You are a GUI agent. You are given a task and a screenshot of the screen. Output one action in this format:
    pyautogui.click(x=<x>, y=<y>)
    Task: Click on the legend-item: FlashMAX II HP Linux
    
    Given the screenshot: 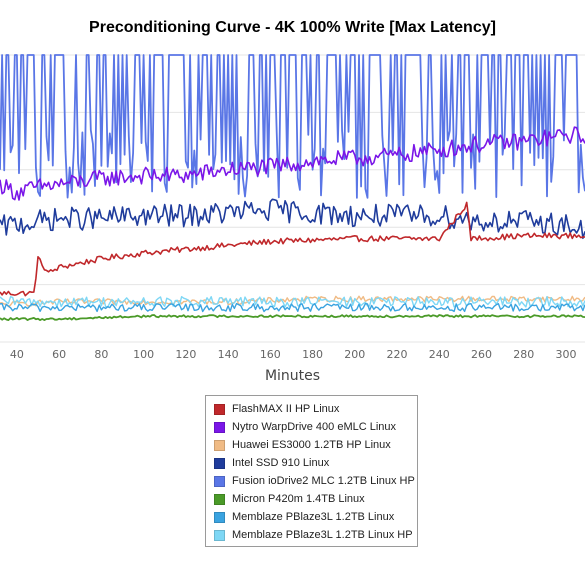 What is the action you would take?
    pyautogui.click(x=315, y=409)
    